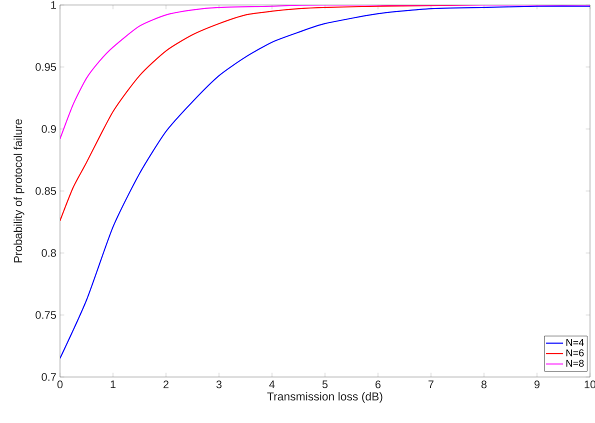 This screenshot has width=595, height=423. What do you see at coordinates (575, 363) in the screenshot?
I see `legend-label: N=8` at bounding box center [575, 363].